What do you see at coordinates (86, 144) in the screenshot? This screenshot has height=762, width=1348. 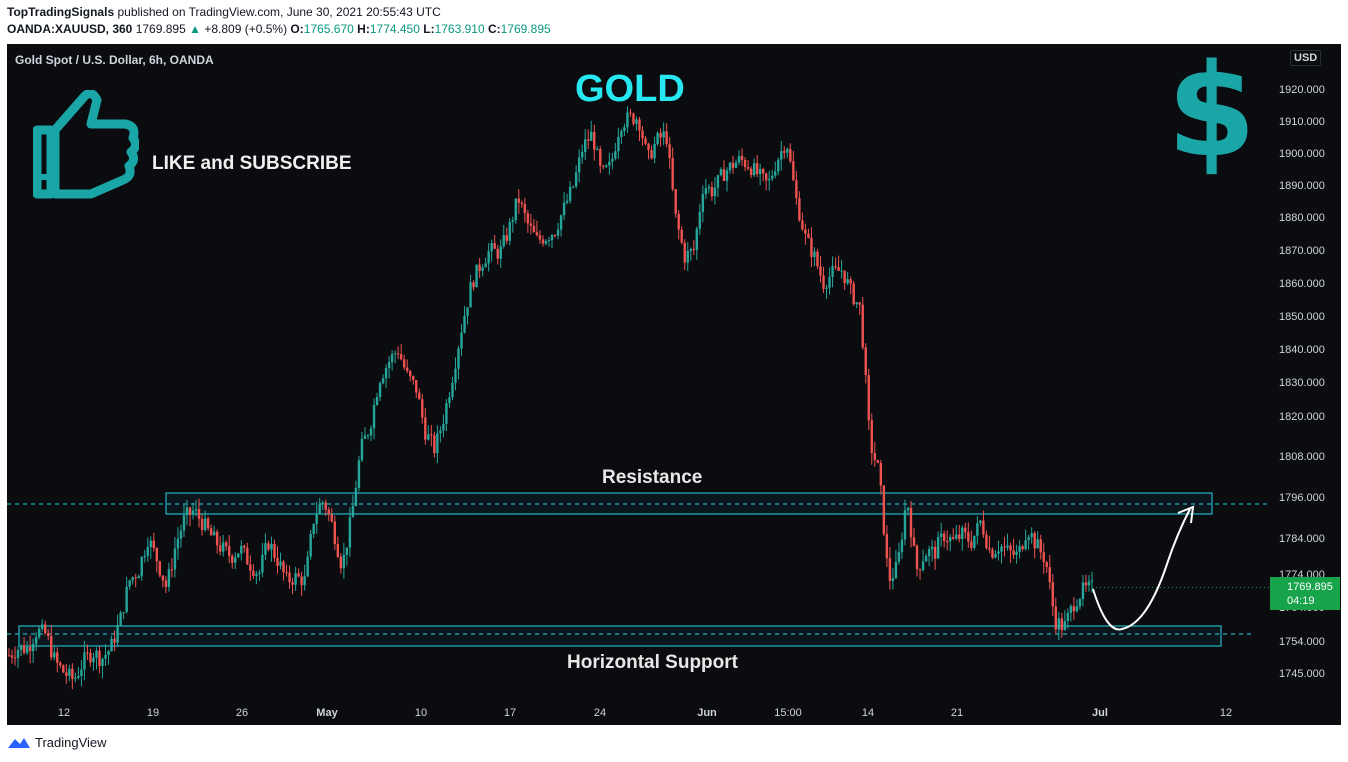 I see `thumbs-up-icon` at bounding box center [86, 144].